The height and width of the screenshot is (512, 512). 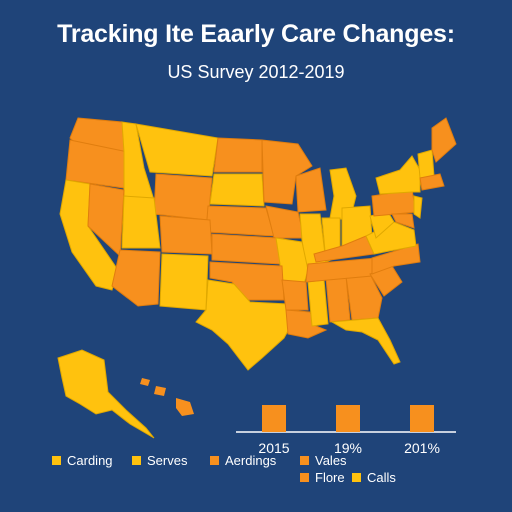 I want to click on legend-item-calls: Calls, so click(x=374, y=477).